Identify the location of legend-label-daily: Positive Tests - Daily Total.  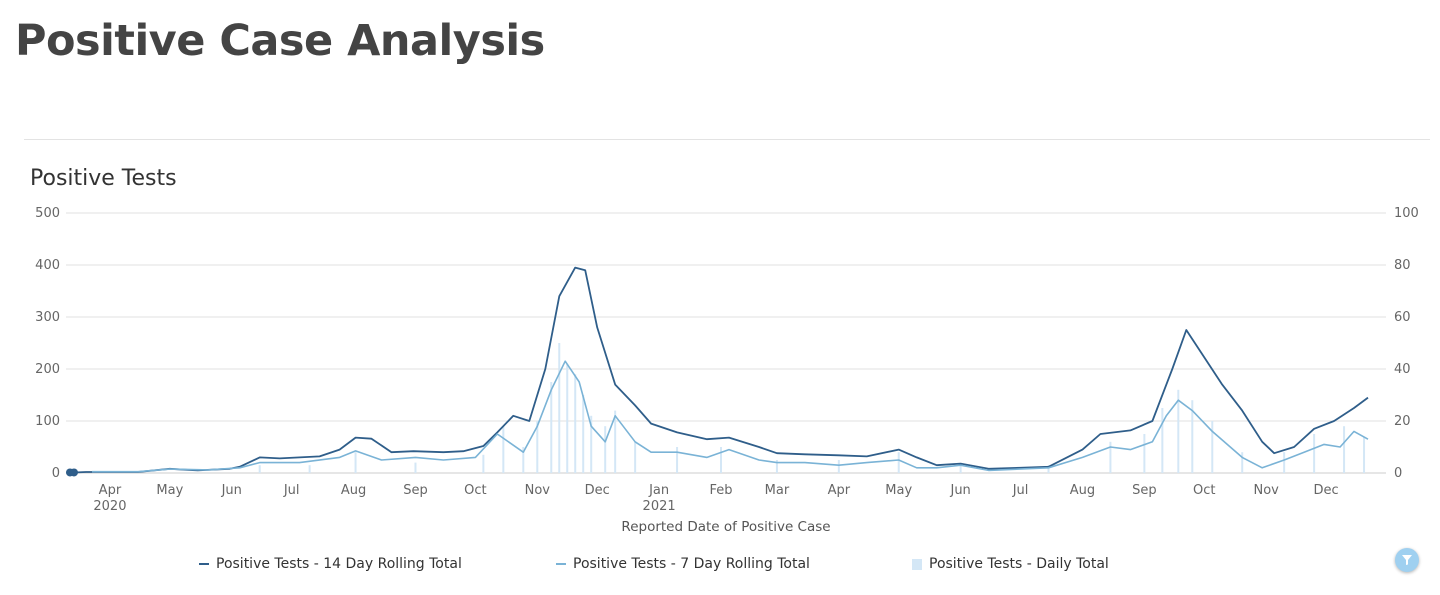
(1019, 564).